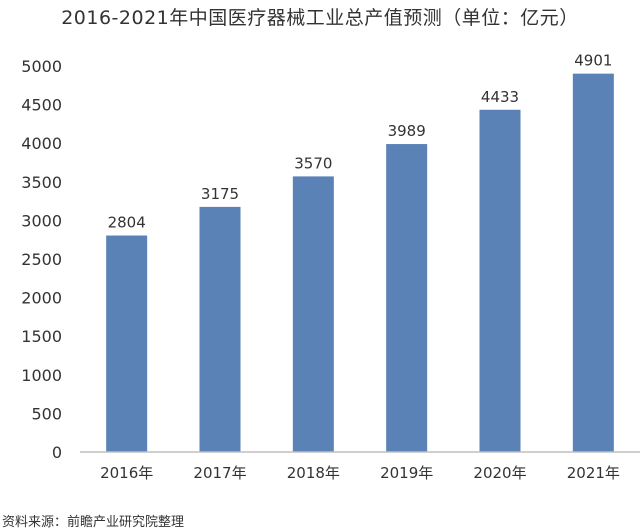 The height and width of the screenshot is (530, 640). What do you see at coordinates (41, 220) in the screenshot?
I see `y-tick-label: 3000` at bounding box center [41, 220].